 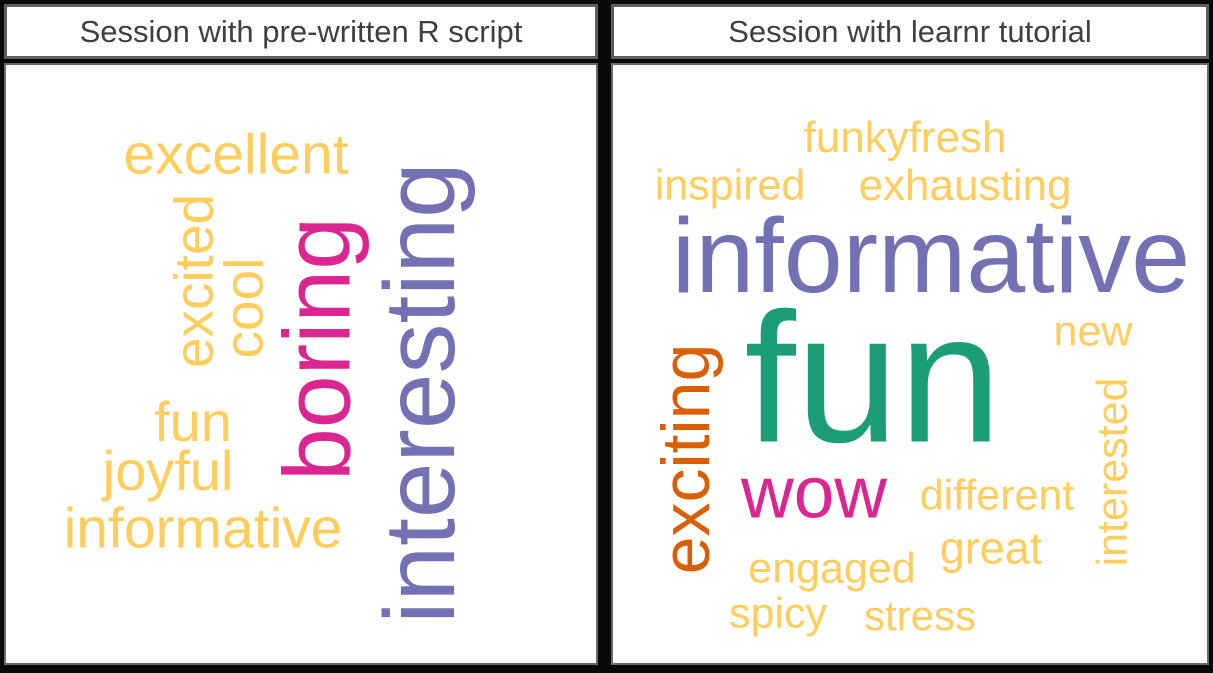 What do you see at coordinates (1093, 331) in the screenshot?
I see `cloud-word-new: new` at bounding box center [1093, 331].